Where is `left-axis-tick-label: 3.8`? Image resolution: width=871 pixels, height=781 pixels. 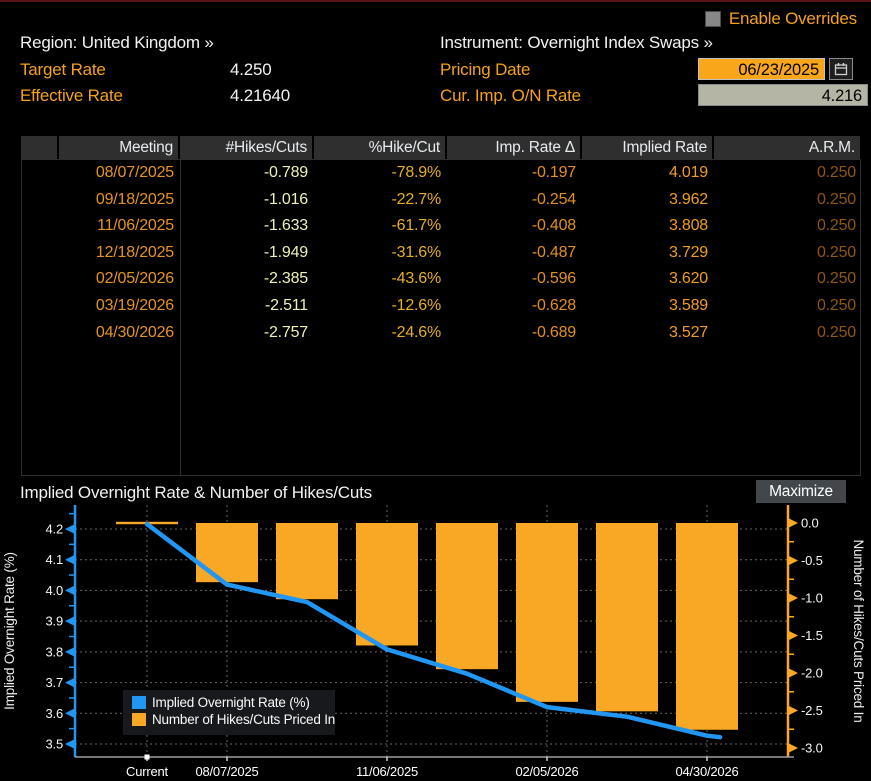 left-axis-tick-label: 3.8 is located at coordinates (54, 651).